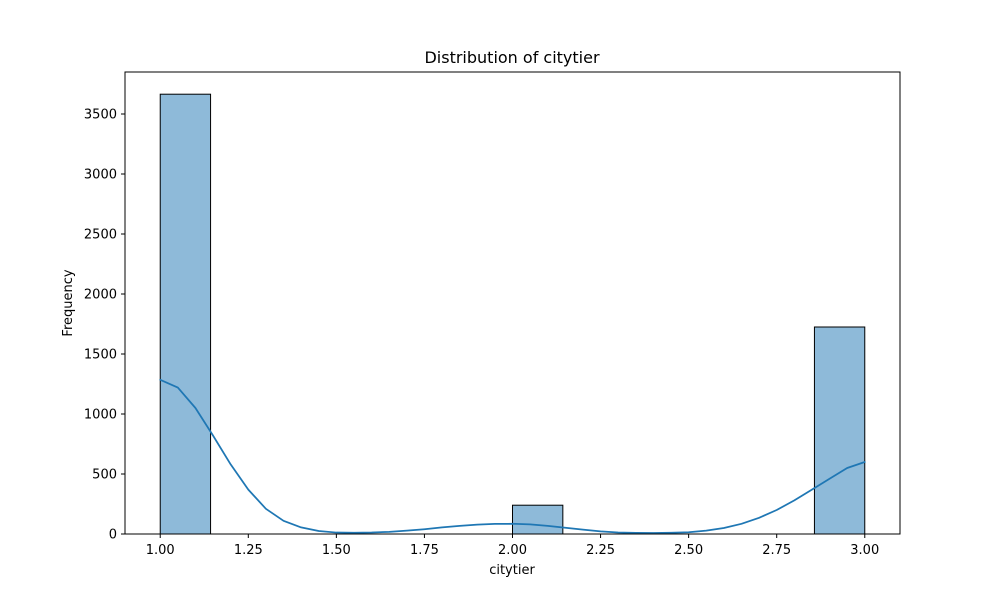 The height and width of the screenshot is (600, 1000). I want to click on x-axis: 1.00 1.25 1.50 1.75 2.00 2.25 2.50 2.75 3.00, so click(512, 546).